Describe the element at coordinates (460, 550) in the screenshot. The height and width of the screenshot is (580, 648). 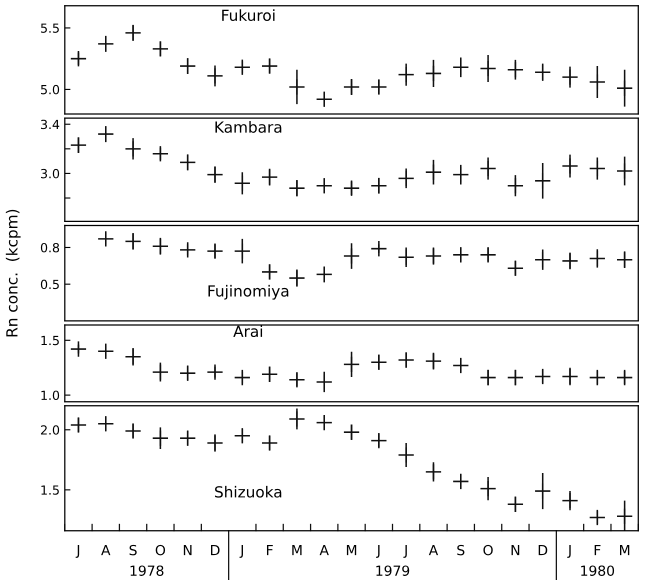
I see `x-tick-label: S` at that location.